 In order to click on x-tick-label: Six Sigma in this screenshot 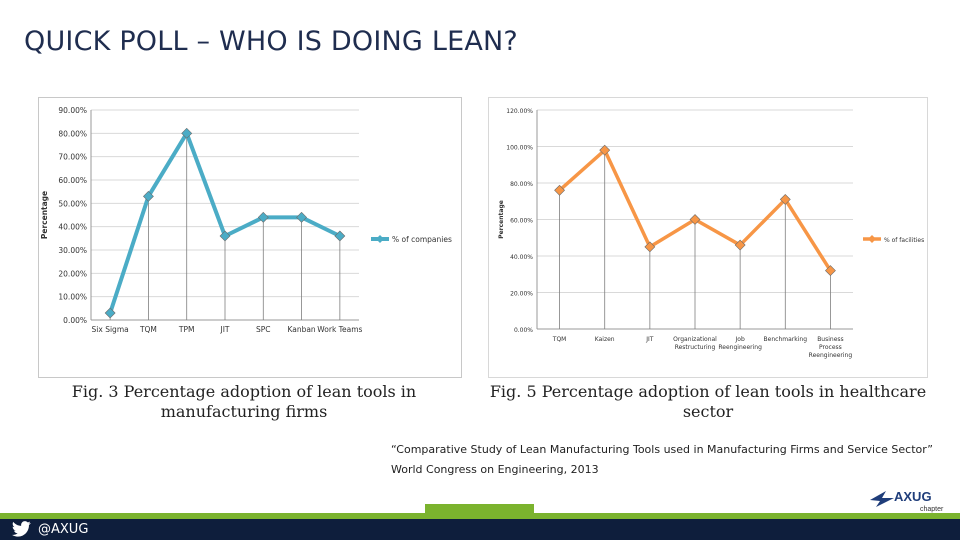, I will do `click(110, 329)`.